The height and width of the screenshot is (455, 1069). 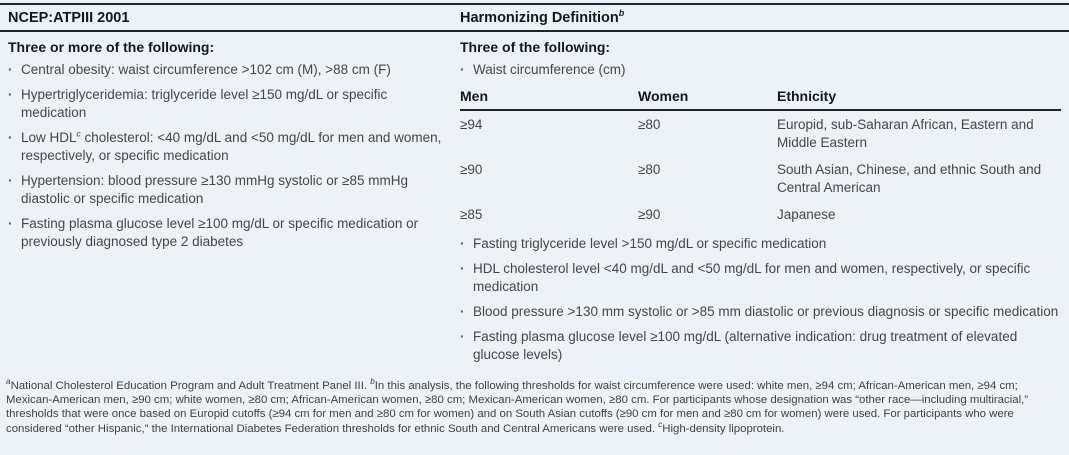 What do you see at coordinates (806, 214) in the screenshot?
I see `ethnicity-value: Japanese` at bounding box center [806, 214].